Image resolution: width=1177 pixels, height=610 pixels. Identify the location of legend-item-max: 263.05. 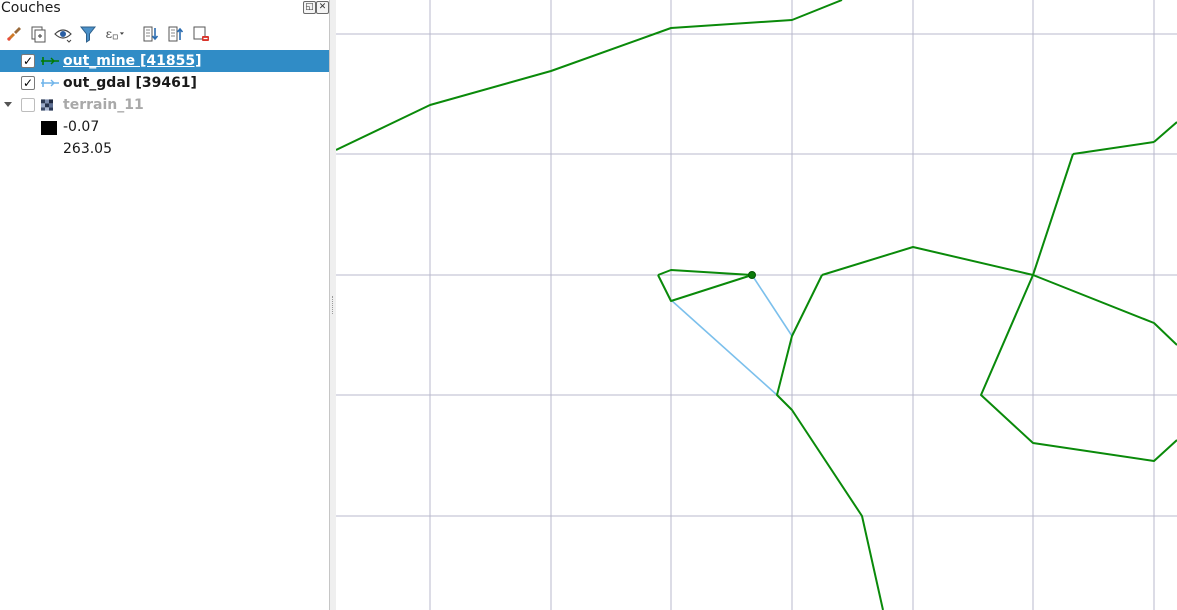
(164, 149).